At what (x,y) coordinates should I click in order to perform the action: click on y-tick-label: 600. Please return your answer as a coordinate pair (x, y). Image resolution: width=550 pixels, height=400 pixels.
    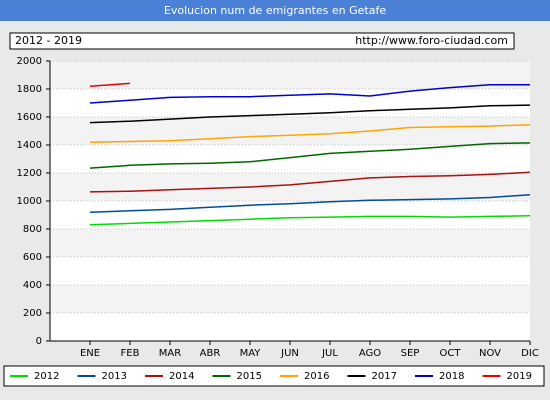
    Looking at the image, I should click on (32, 257).